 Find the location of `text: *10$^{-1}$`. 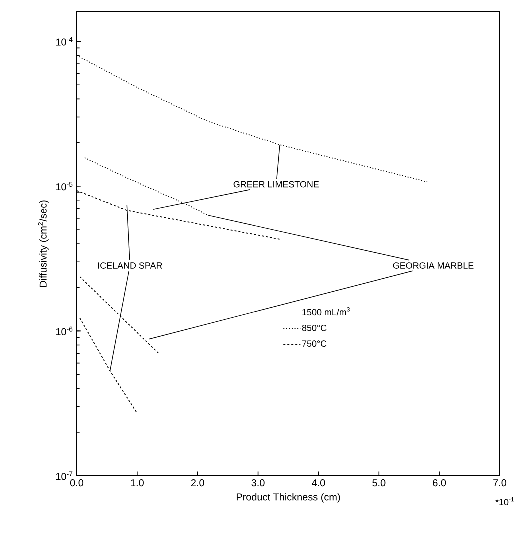

text: *10$^{-1}$ is located at coordinates (505, 502).